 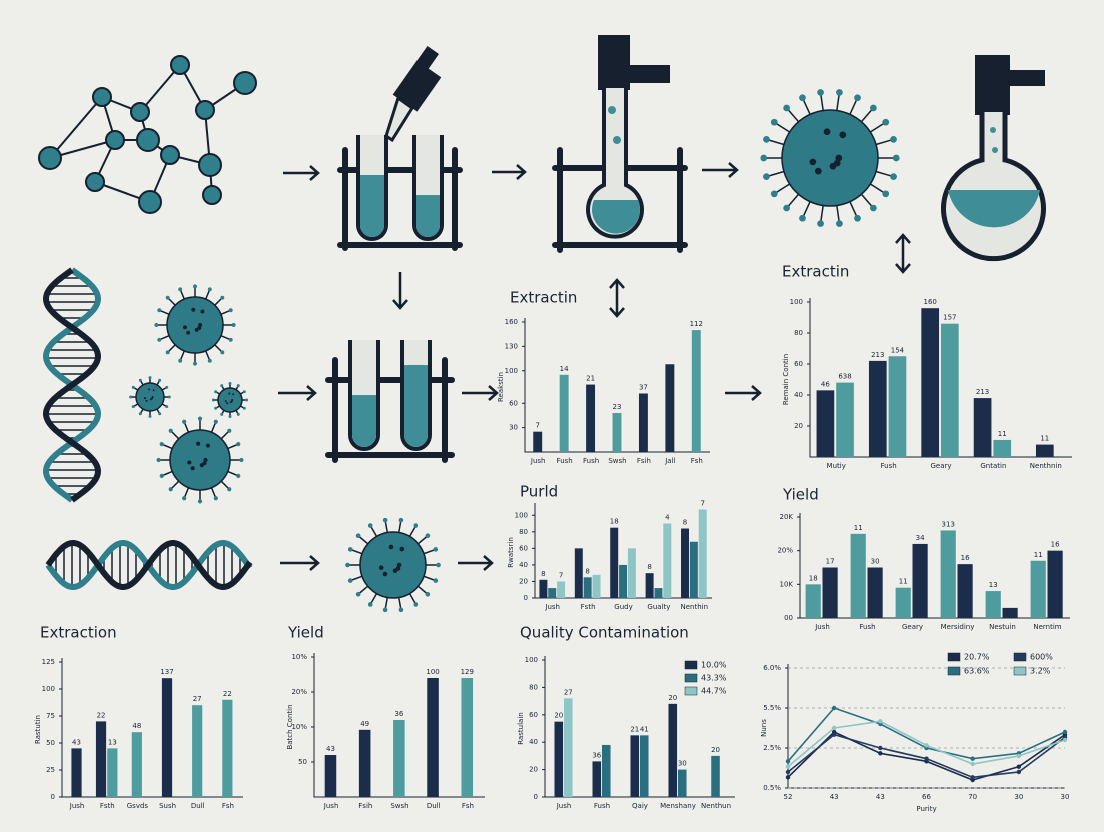 I want to click on bond, so click(x=76, y=127).